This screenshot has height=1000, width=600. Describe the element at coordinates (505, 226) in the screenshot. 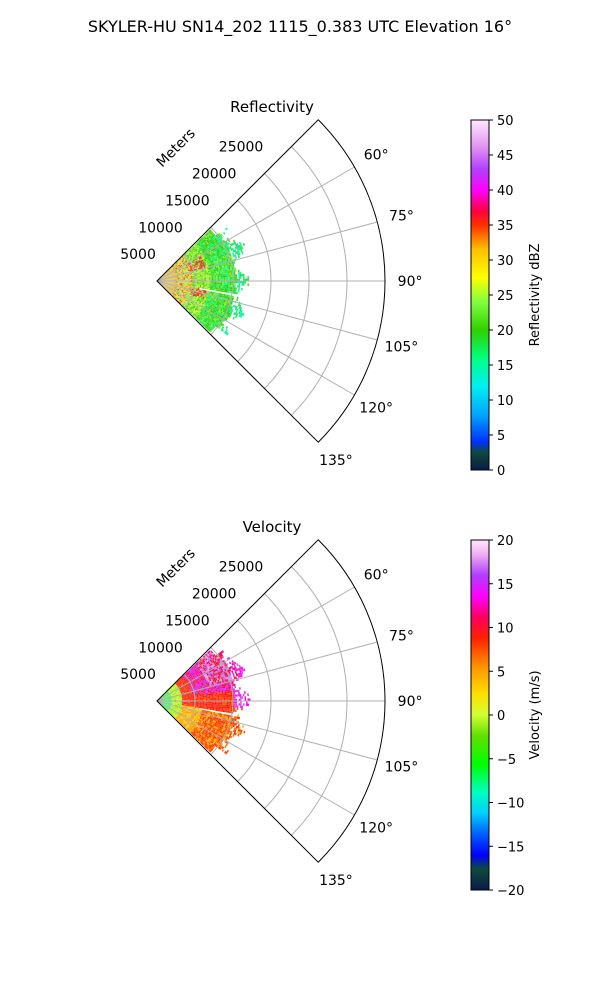

I see `reflectivity-colorbar-tick-label: 35` at that location.